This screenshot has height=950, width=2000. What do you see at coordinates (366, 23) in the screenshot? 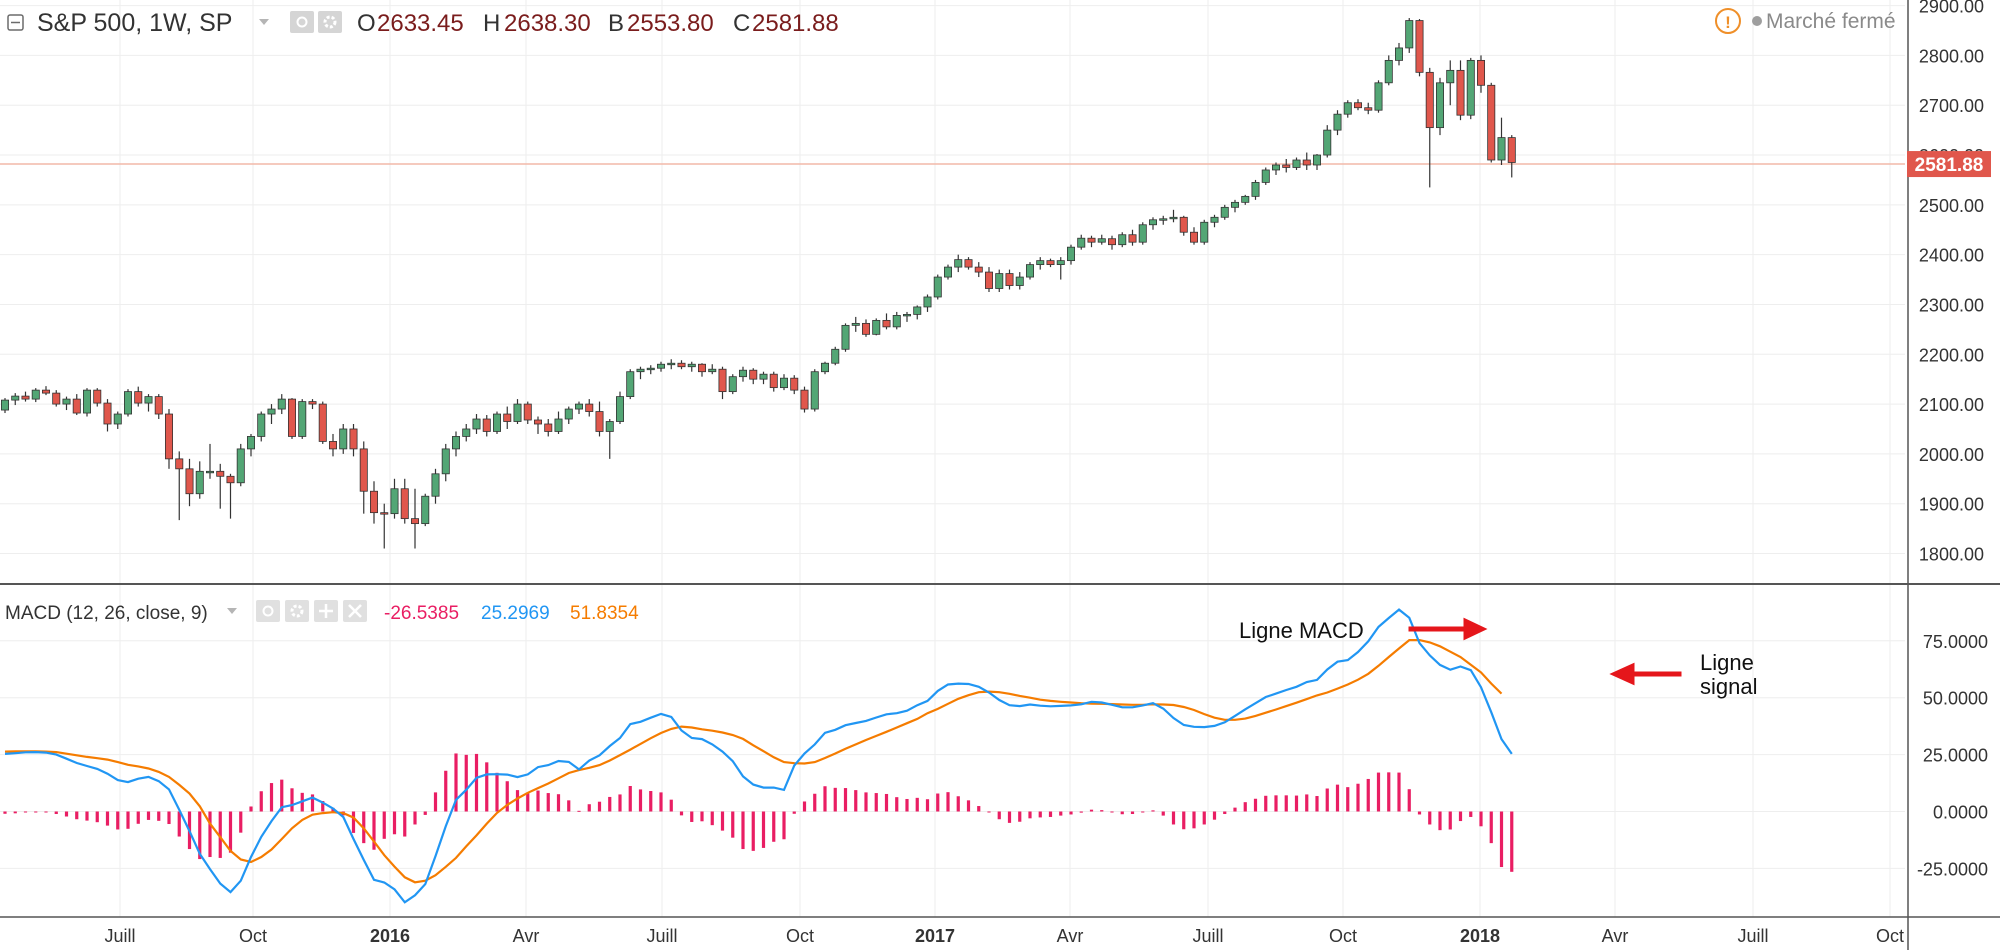
I see `open-label: O` at bounding box center [366, 23].